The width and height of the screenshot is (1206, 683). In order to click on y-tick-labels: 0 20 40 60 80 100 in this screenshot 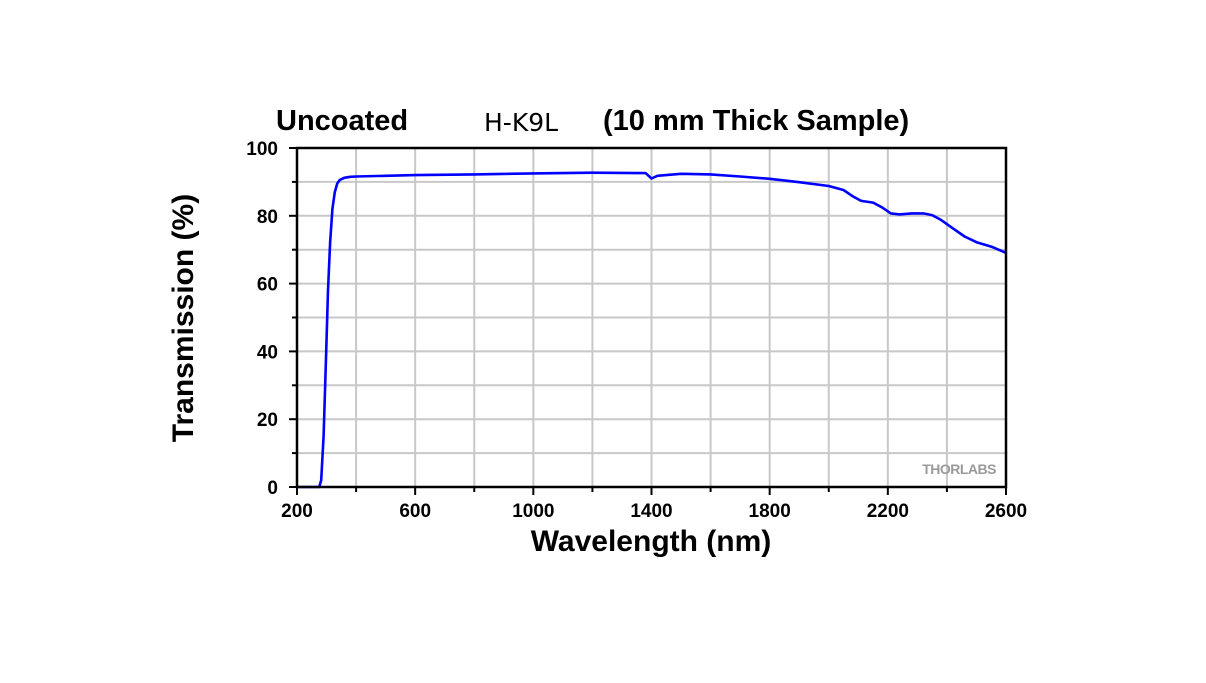, I will do `click(262, 319)`.